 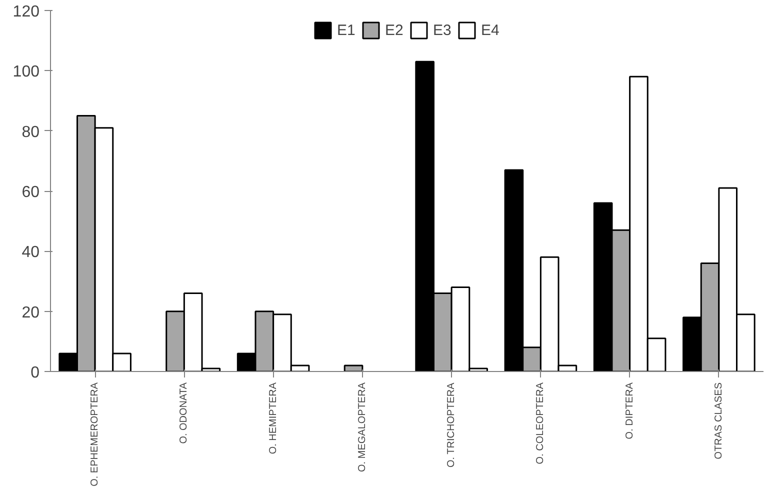 What do you see at coordinates (442, 30) in the screenshot?
I see `legend-label: E3` at bounding box center [442, 30].